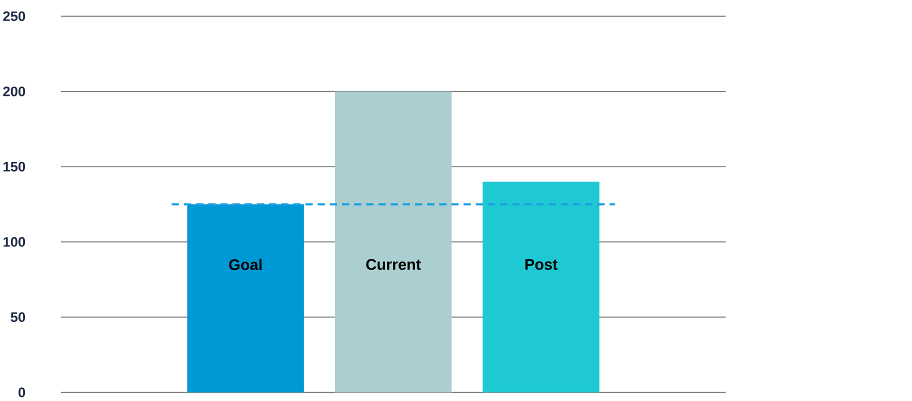 This screenshot has height=401, width=912. I want to click on x-tick-label: Current, so click(393, 264).